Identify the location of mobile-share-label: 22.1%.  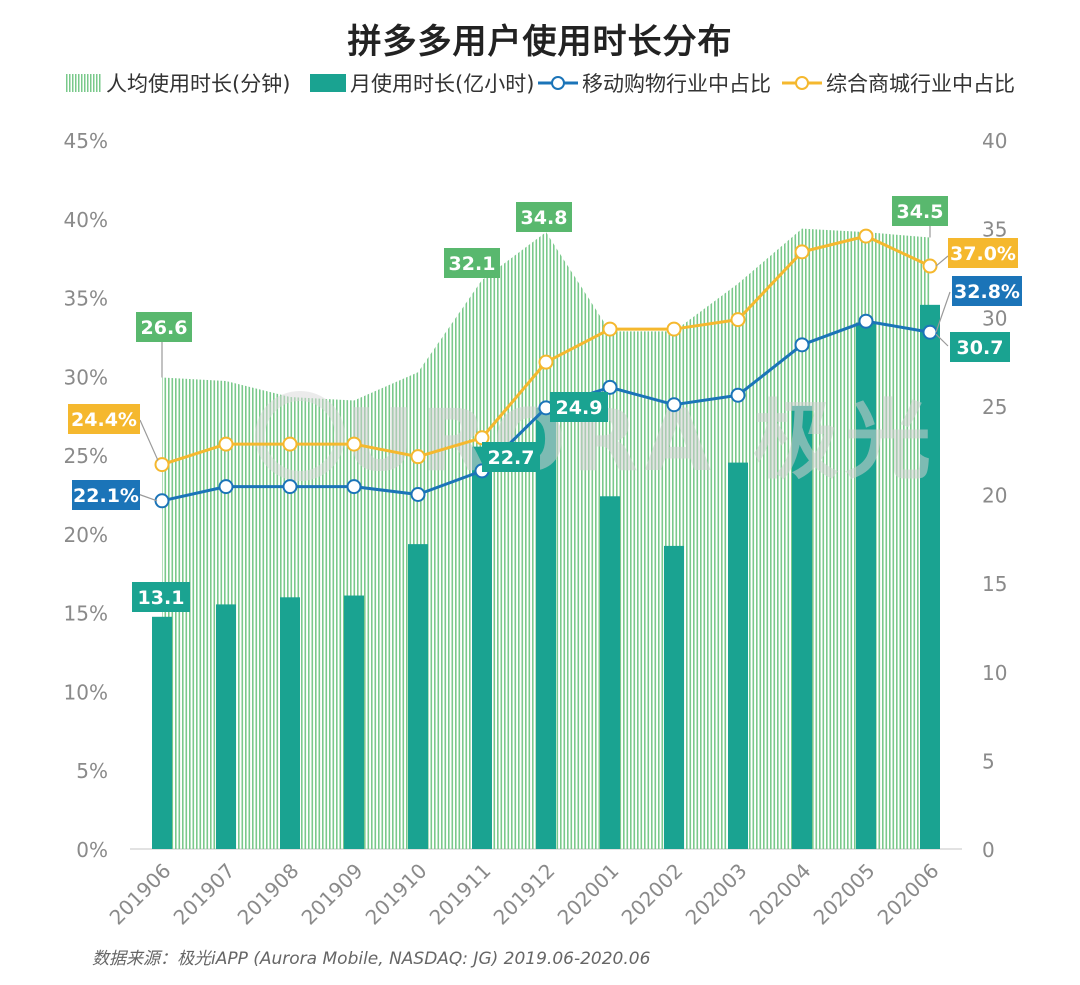
(106, 496).